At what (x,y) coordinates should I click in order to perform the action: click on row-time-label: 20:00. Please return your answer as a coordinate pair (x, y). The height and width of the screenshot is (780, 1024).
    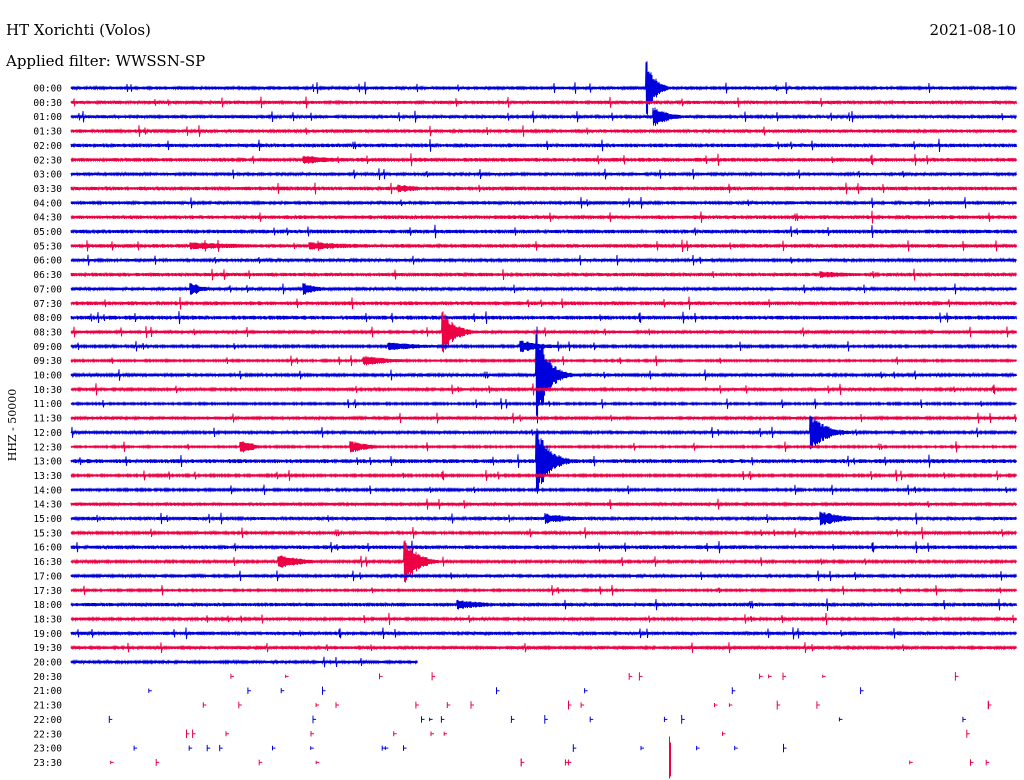
    Looking at the image, I should click on (47, 663).